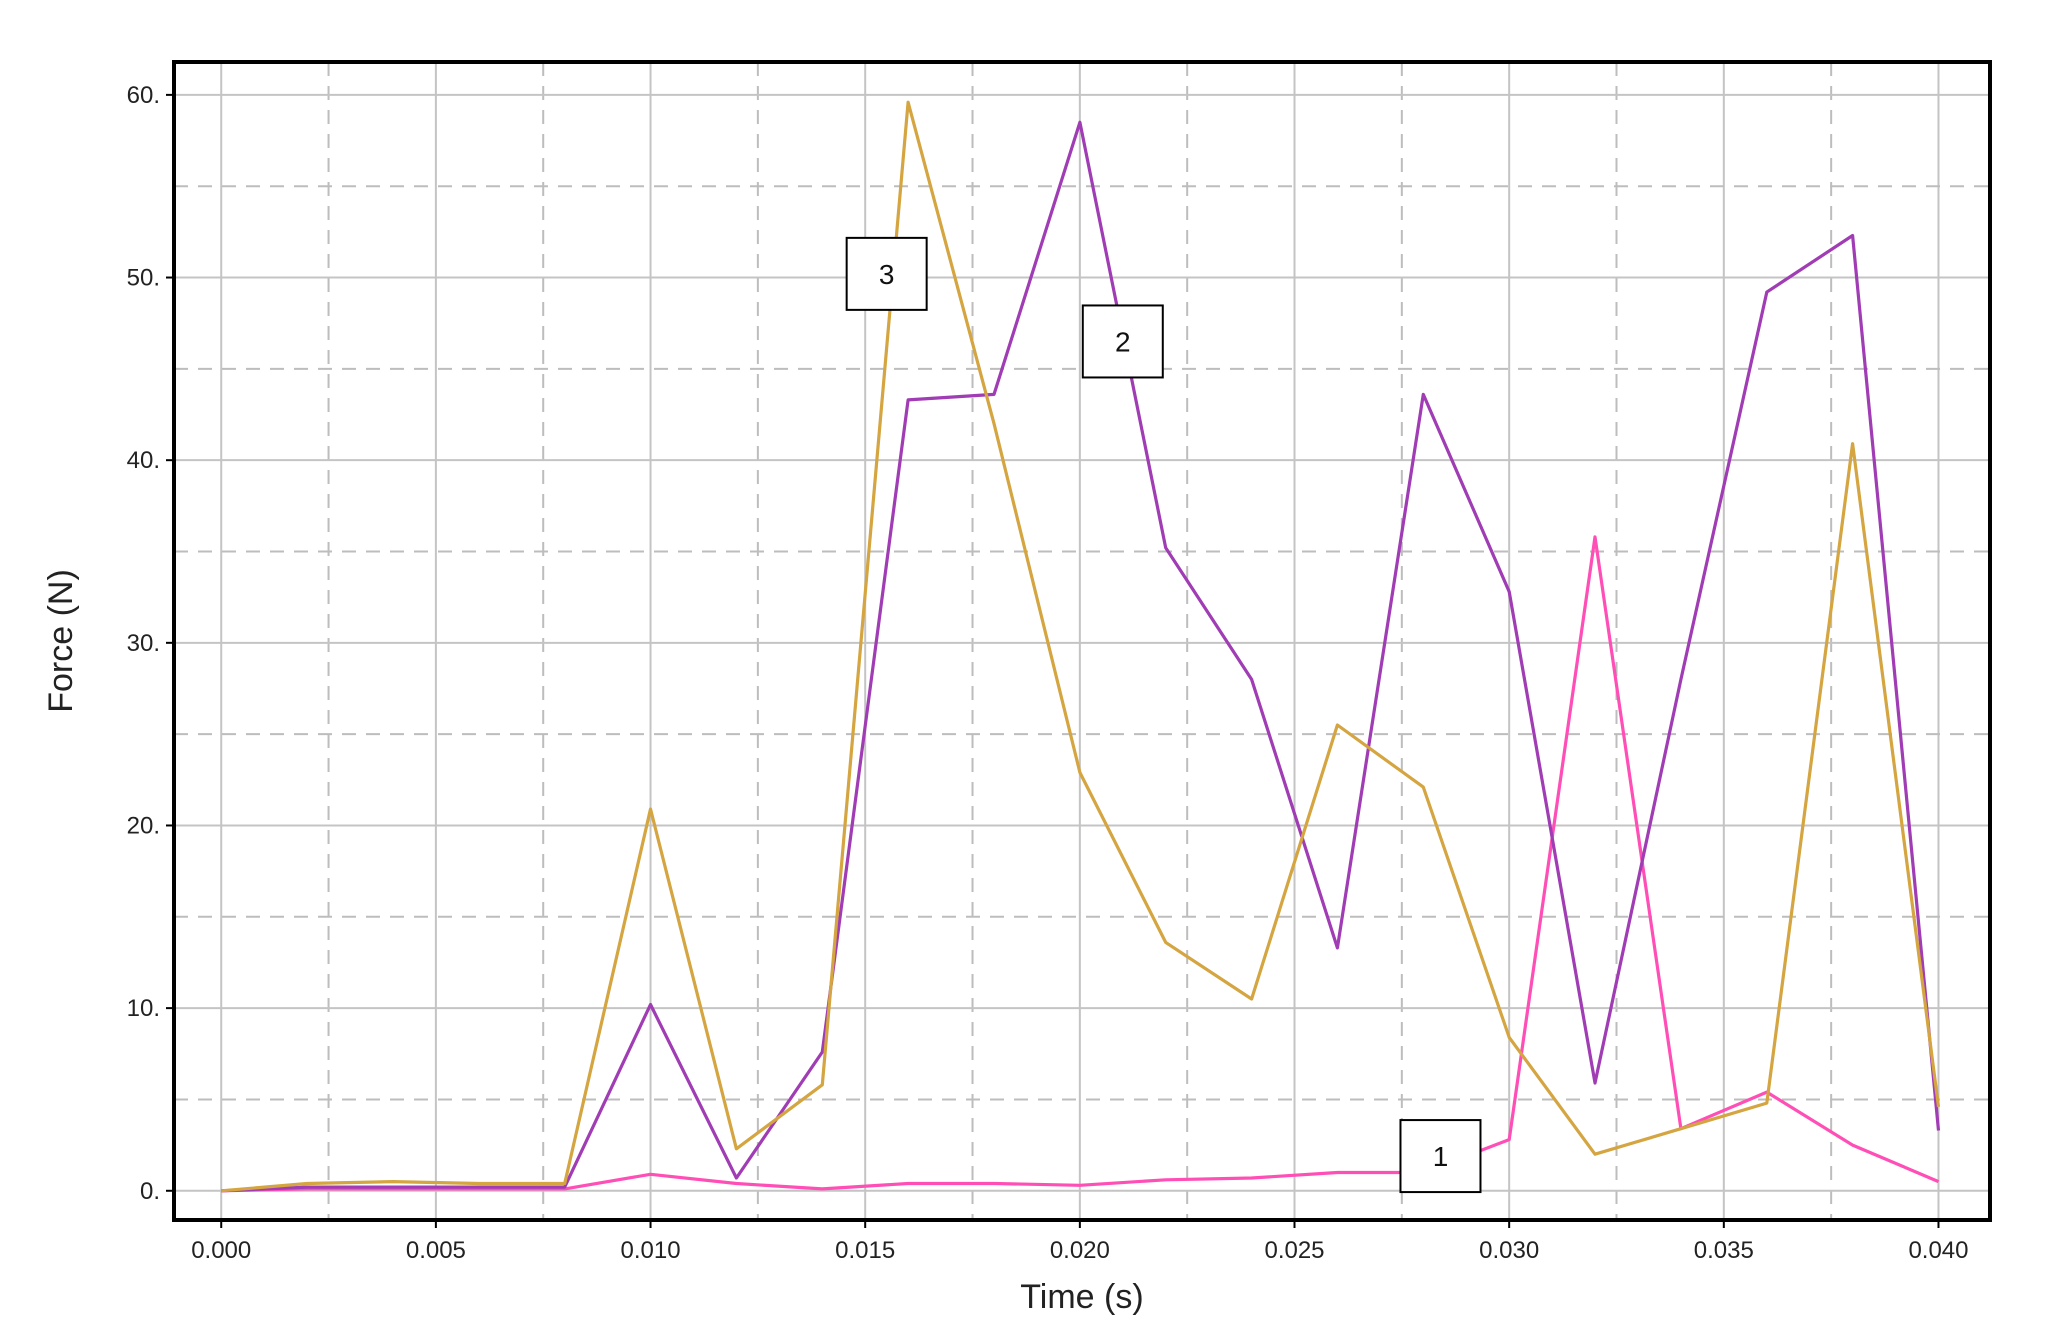  I want to click on y-tick-label: 50., so click(143, 278).